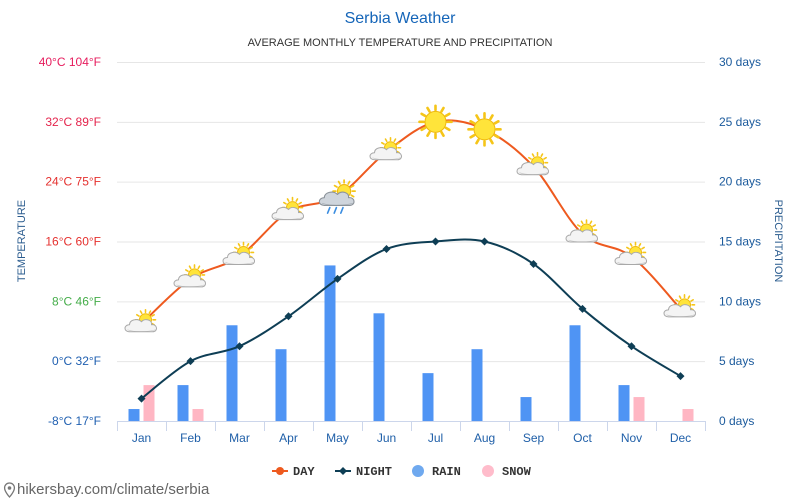  I want to click on y-left-tick-label: 32°C 89°F, so click(73, 122).